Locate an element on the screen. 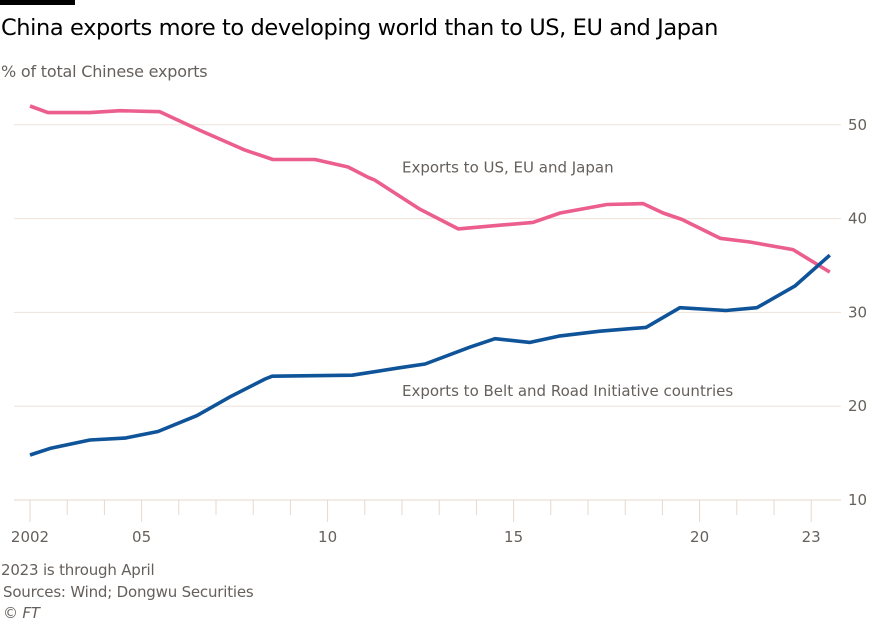 The width and height of the screenshot is (879, 625). footnote-sources: Sources: Wind; Dongwu Securities is located at coordinates (128, 592).